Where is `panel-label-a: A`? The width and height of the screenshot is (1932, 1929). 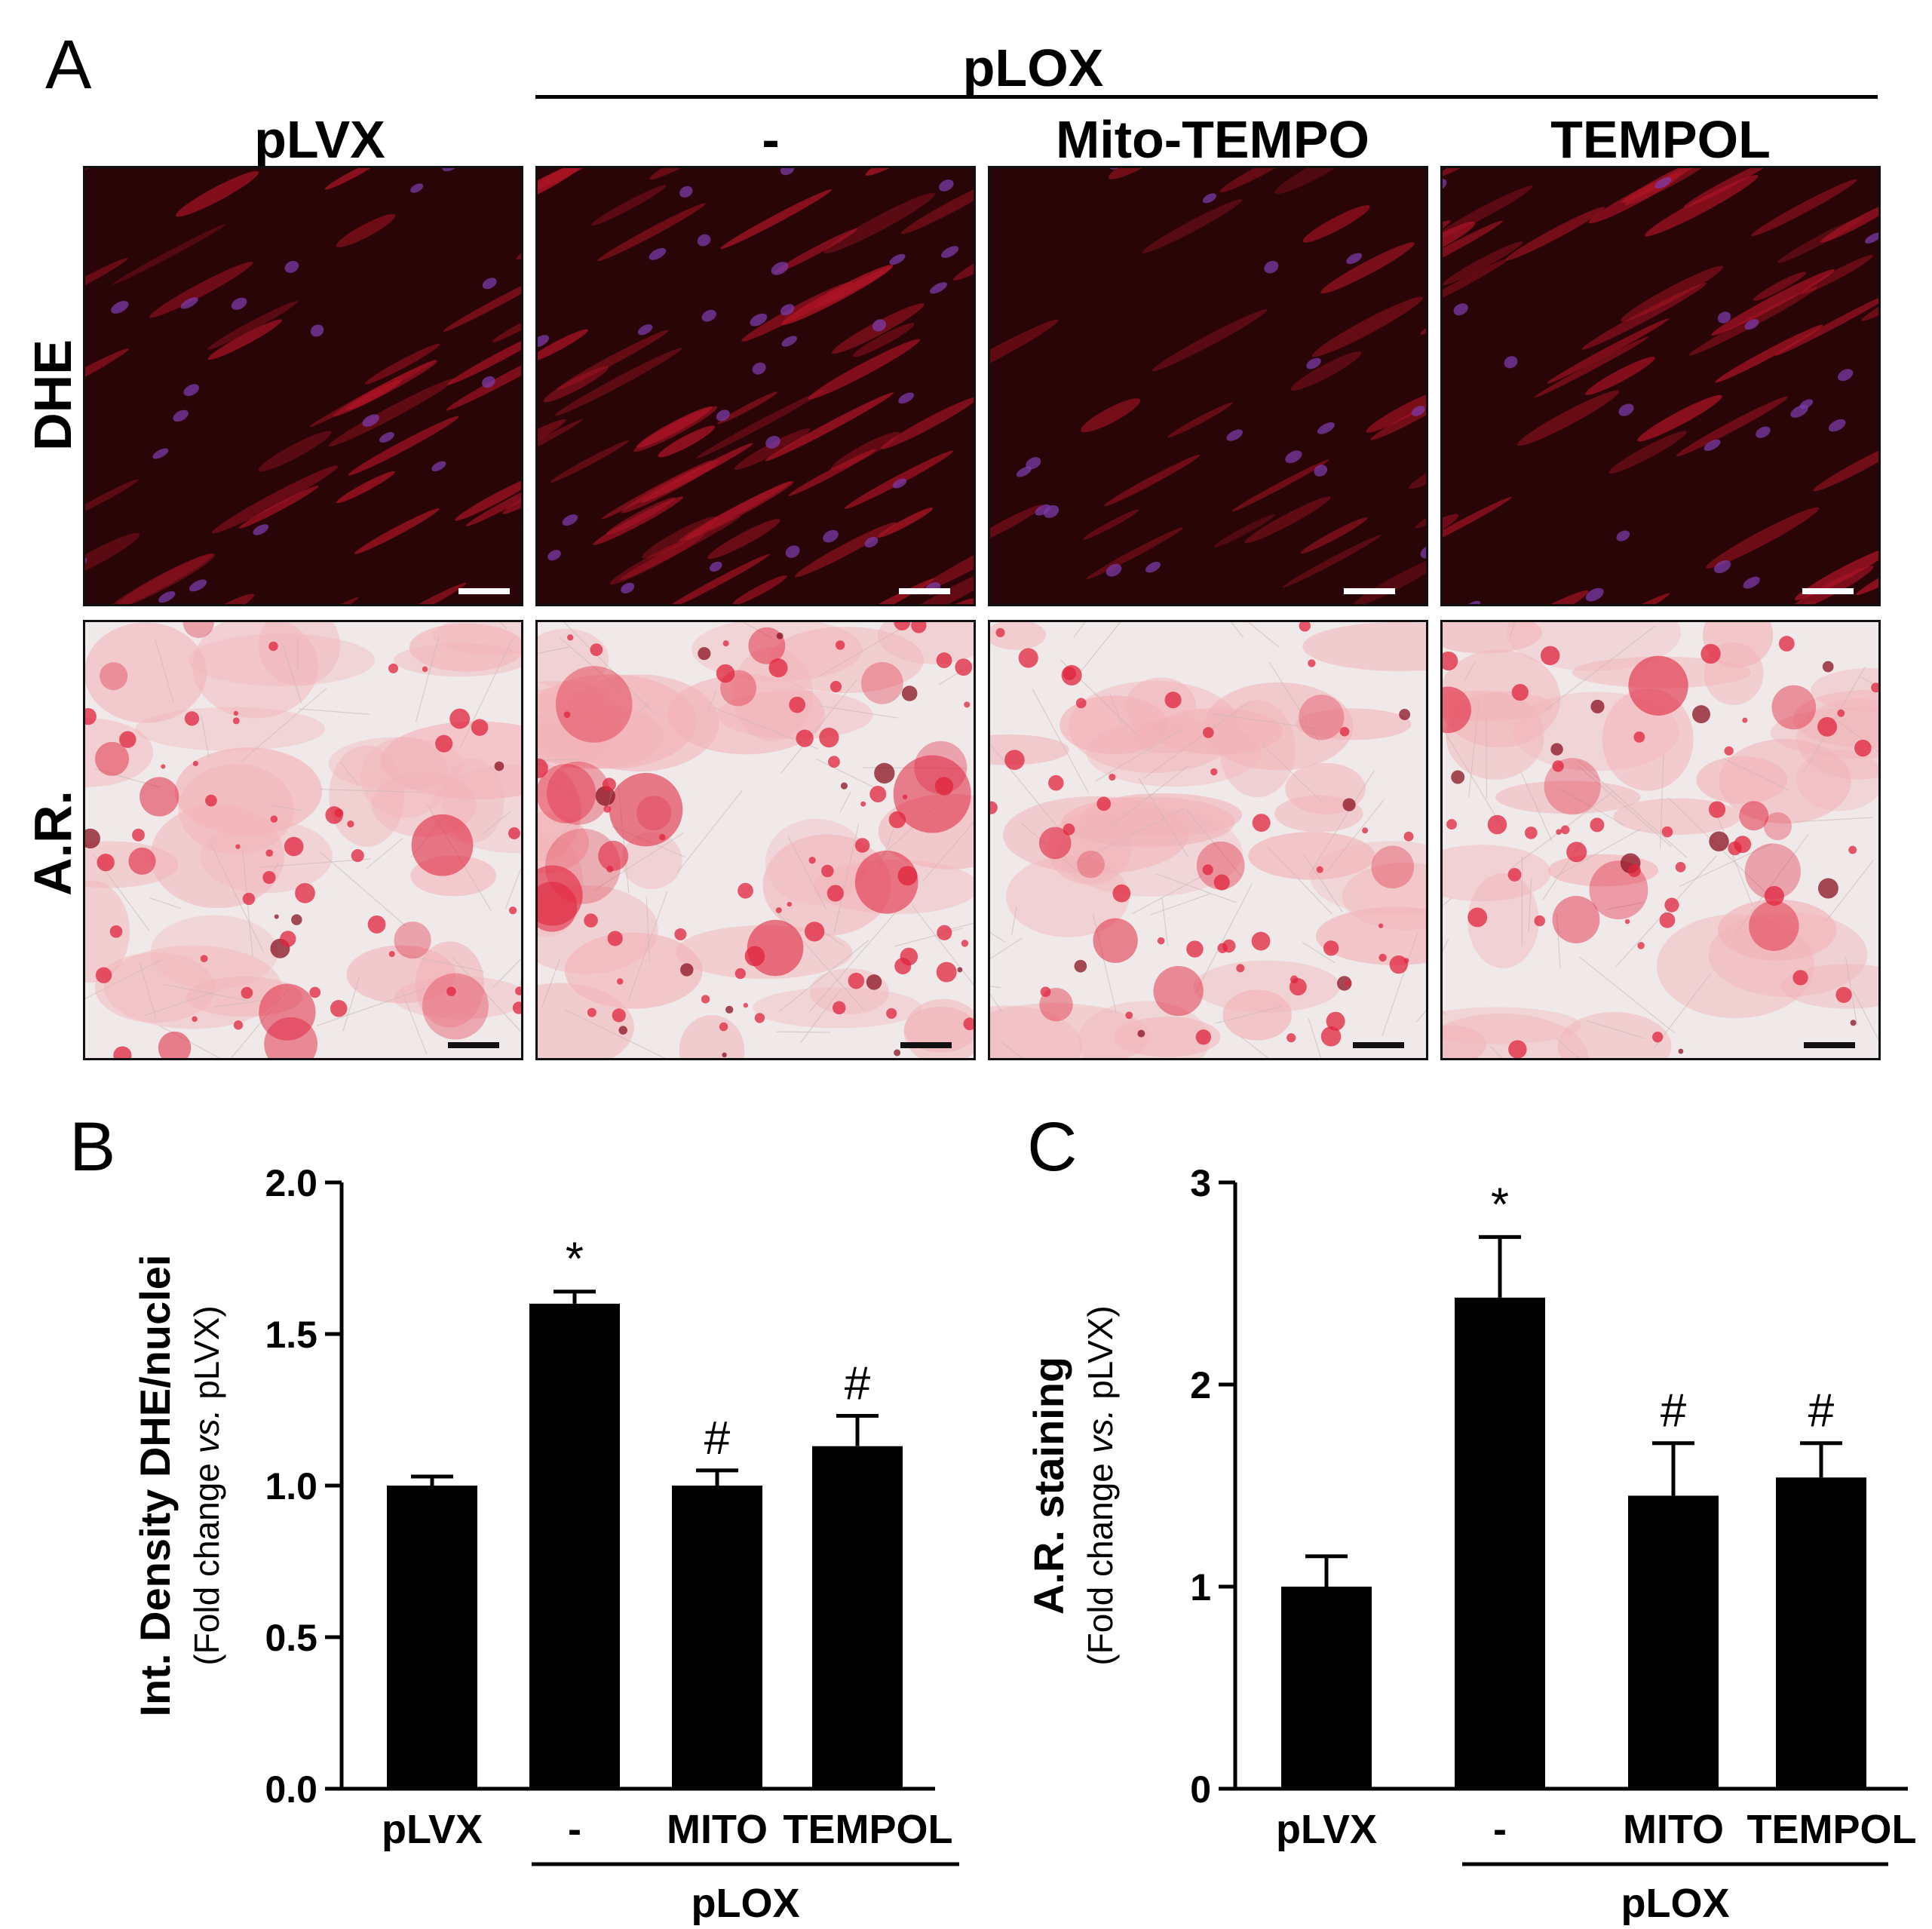 panel-label-a: A is located at coordinates (68, 64).